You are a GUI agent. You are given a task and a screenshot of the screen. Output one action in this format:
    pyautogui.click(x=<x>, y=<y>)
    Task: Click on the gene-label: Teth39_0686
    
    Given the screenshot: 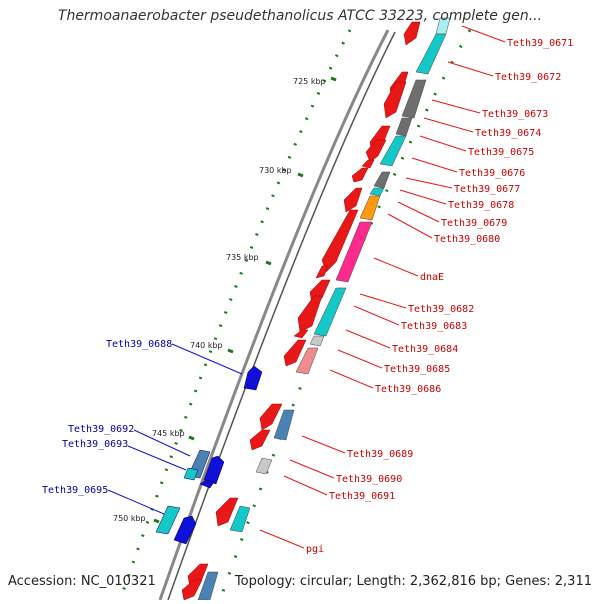 What is the action you would take?
    pyautogui.click(x=408, y=389)
    